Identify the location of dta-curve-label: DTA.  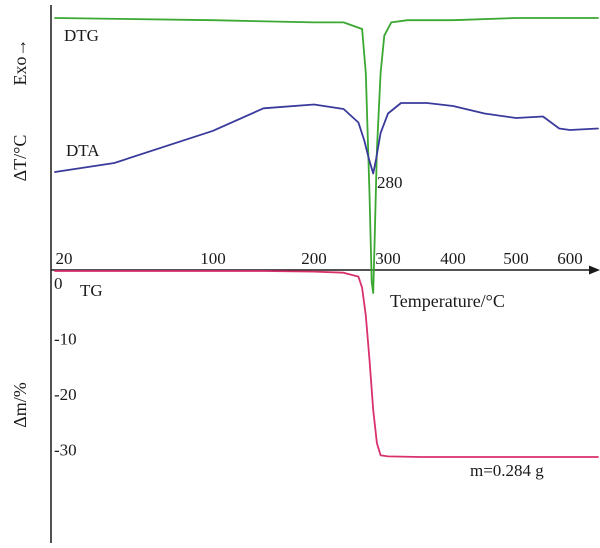
(83, 150).